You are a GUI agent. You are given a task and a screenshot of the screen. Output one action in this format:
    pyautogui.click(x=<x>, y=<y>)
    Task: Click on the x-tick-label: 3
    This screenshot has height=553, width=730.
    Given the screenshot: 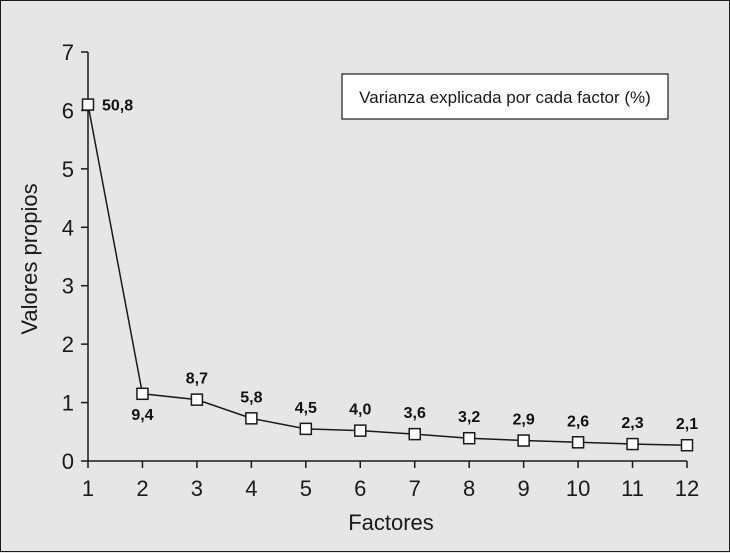 What is the action you would take?
    pyautogui.click(x=197, y=488)
    